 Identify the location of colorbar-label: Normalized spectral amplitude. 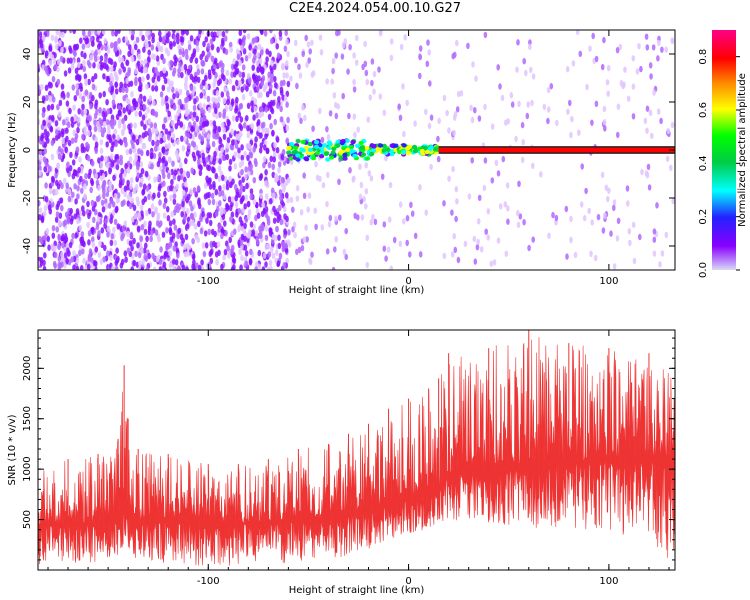
(742, 150).